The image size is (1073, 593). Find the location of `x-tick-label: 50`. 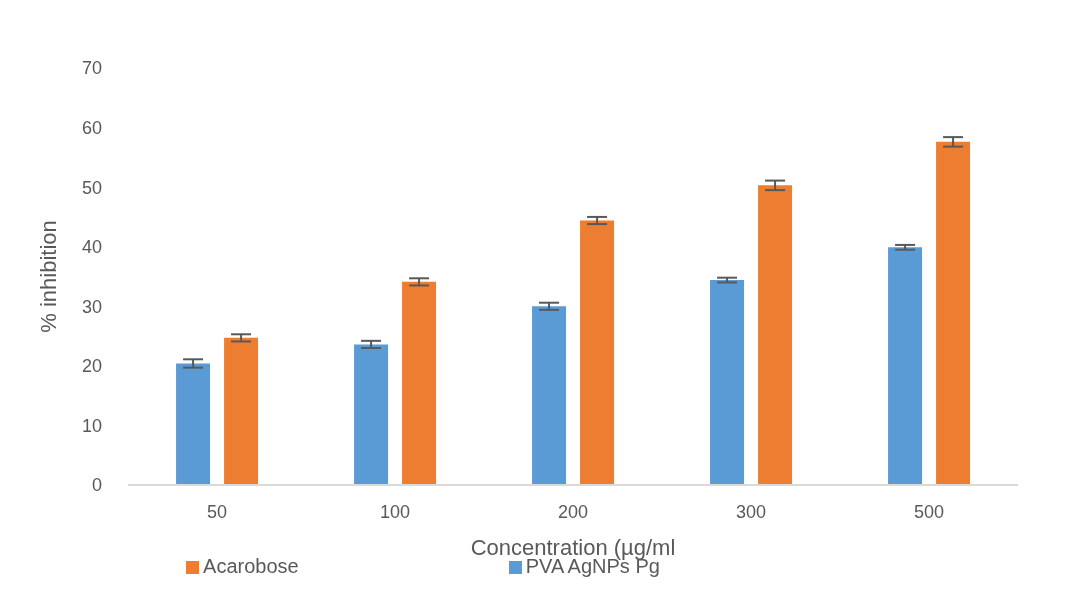

x-tick-label: 50 is located at coordinates (217, 511).